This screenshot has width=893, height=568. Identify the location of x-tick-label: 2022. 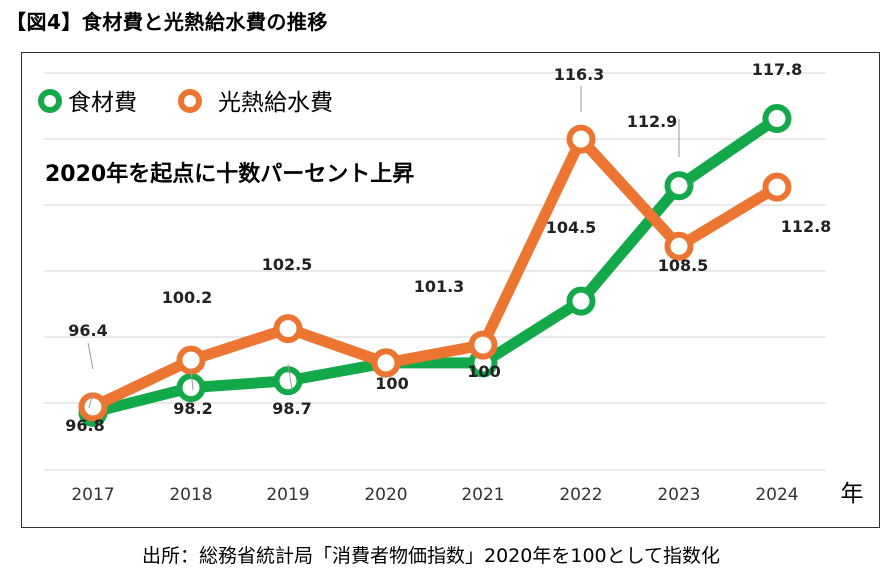
(580, 495).